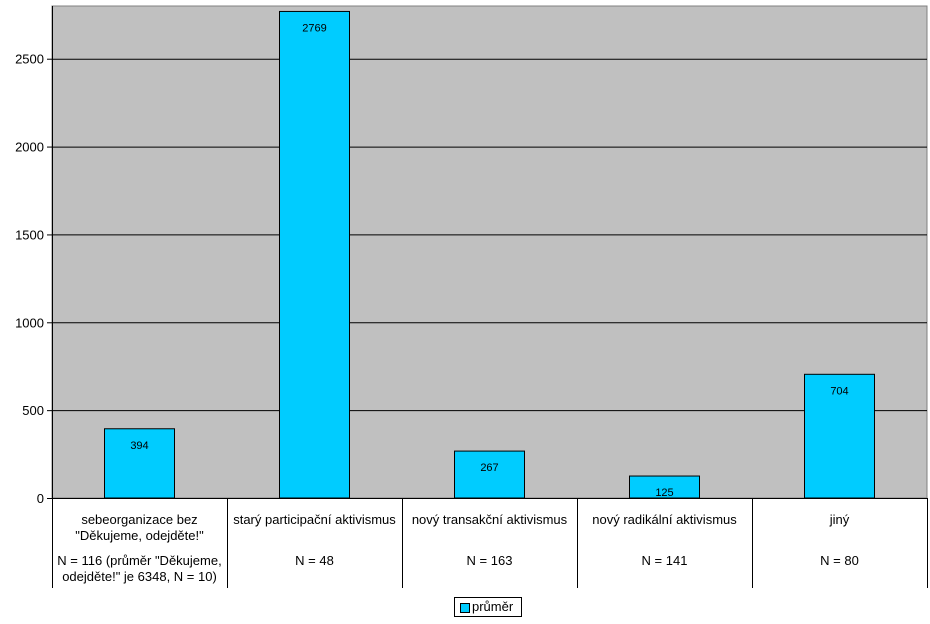 The width and height of the screenshot is (930, 624). I want to click on y-tick-label: 2000, so click(29, 147).